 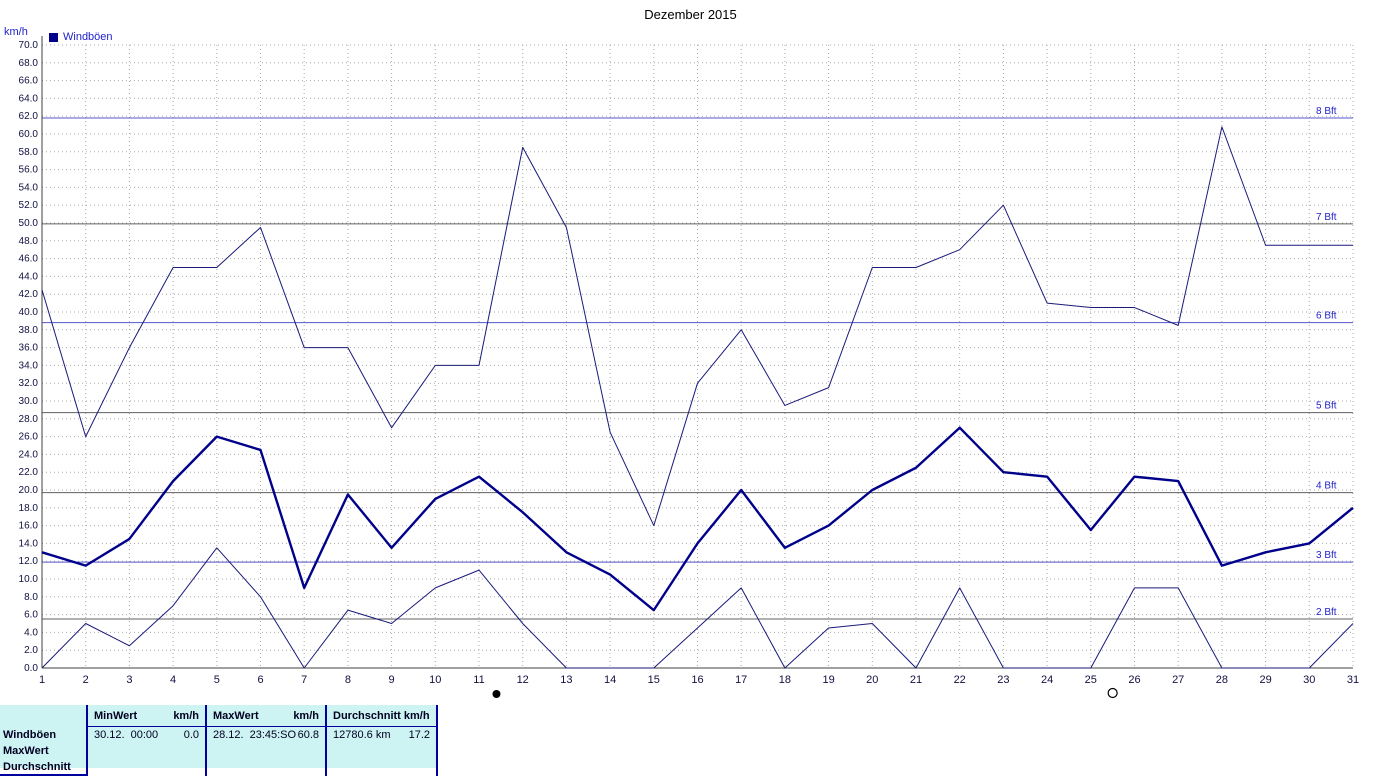 I want to click on y-tick-label: 68.0, so click(x=29, y=63).